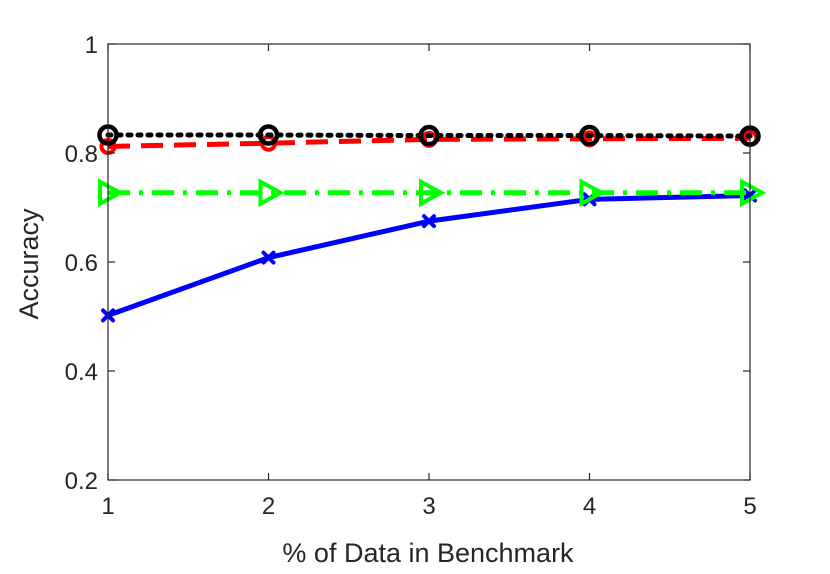  What do you see at coordinates (81, 263) in the screenshot?
I see `y-tick-label-2: 0.6` at bounding box center [81, 263].